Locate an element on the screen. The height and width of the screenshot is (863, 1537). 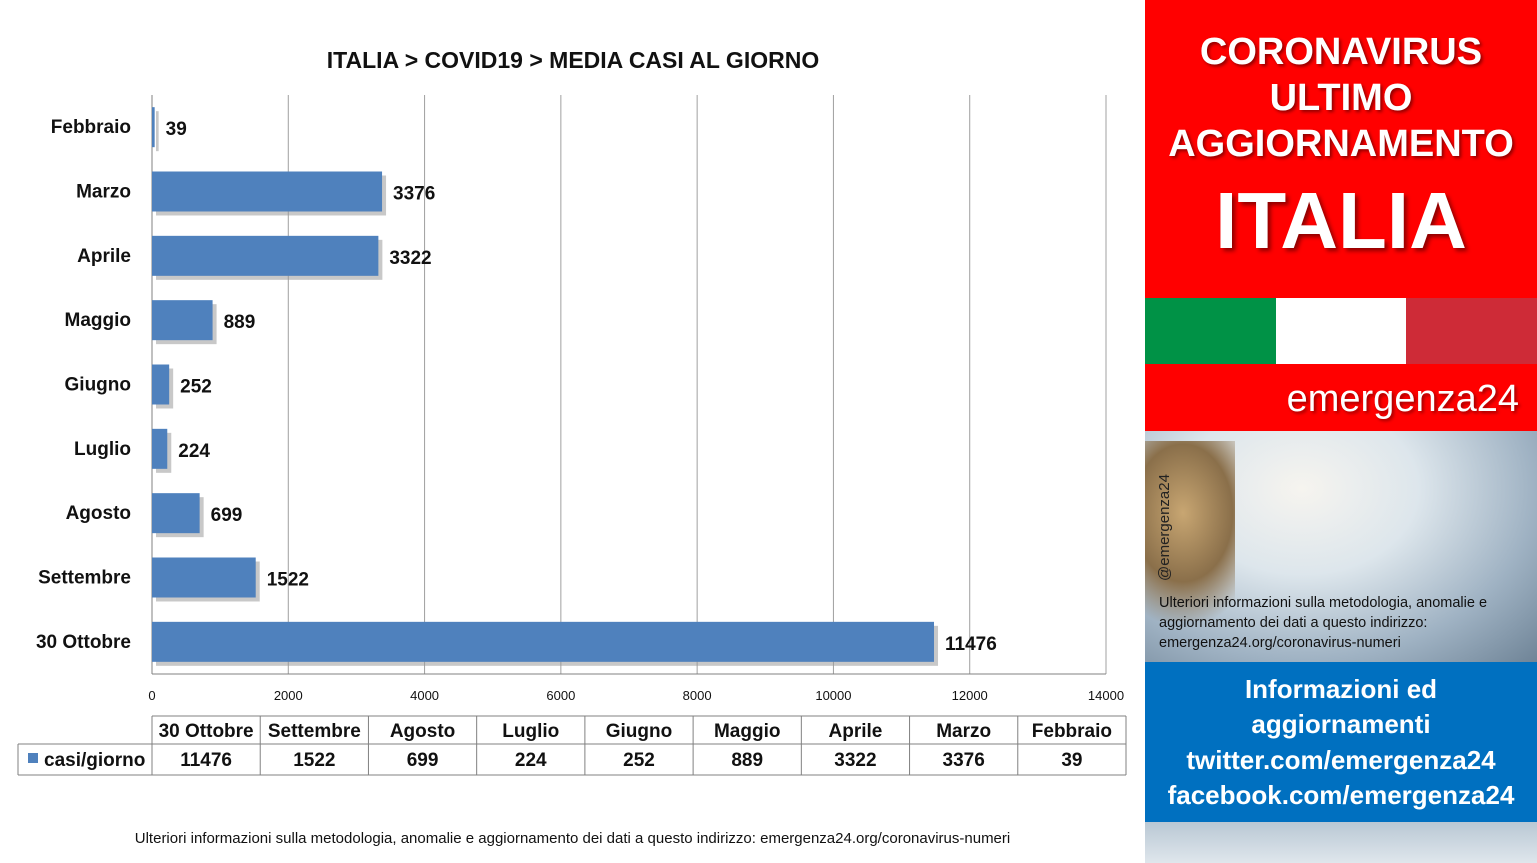
facebook-link: facebook.com/emergenza24 is located at coordinates (1341, 795).